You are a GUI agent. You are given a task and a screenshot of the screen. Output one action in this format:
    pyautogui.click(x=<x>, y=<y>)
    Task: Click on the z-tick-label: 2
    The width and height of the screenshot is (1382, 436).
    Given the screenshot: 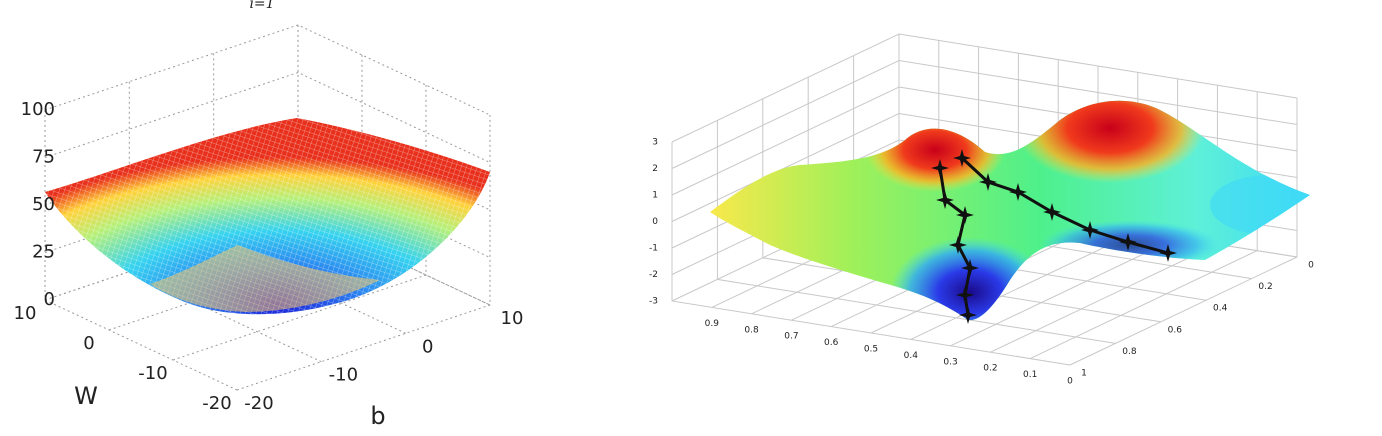 What is the action you would take?
    pyautogui.click(x=655, y=169)
    